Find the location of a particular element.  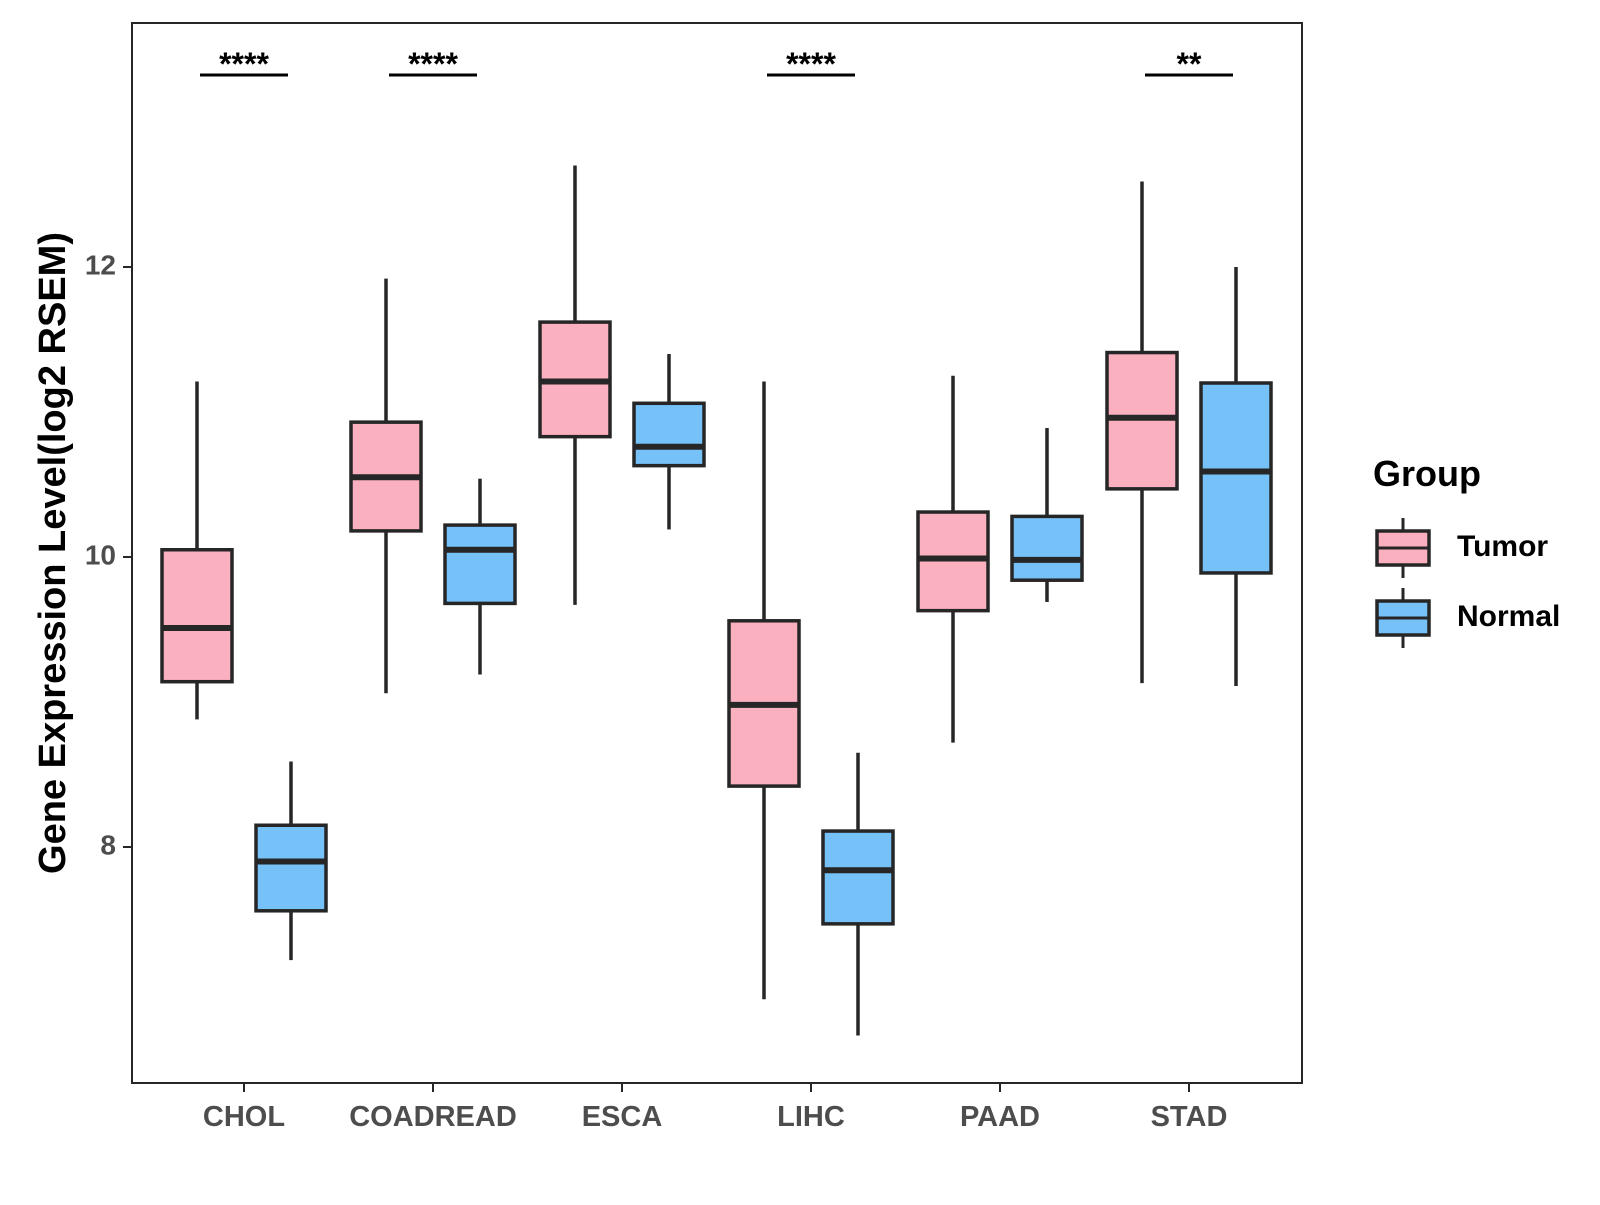

chol-normal-box is located at coordinates (291, 861).